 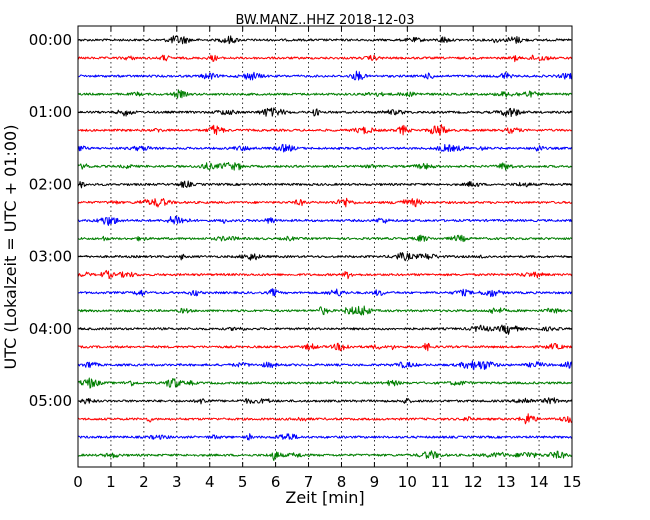 I want to click on x-axis-label: Zeit [min], so click(x=324, y=497).